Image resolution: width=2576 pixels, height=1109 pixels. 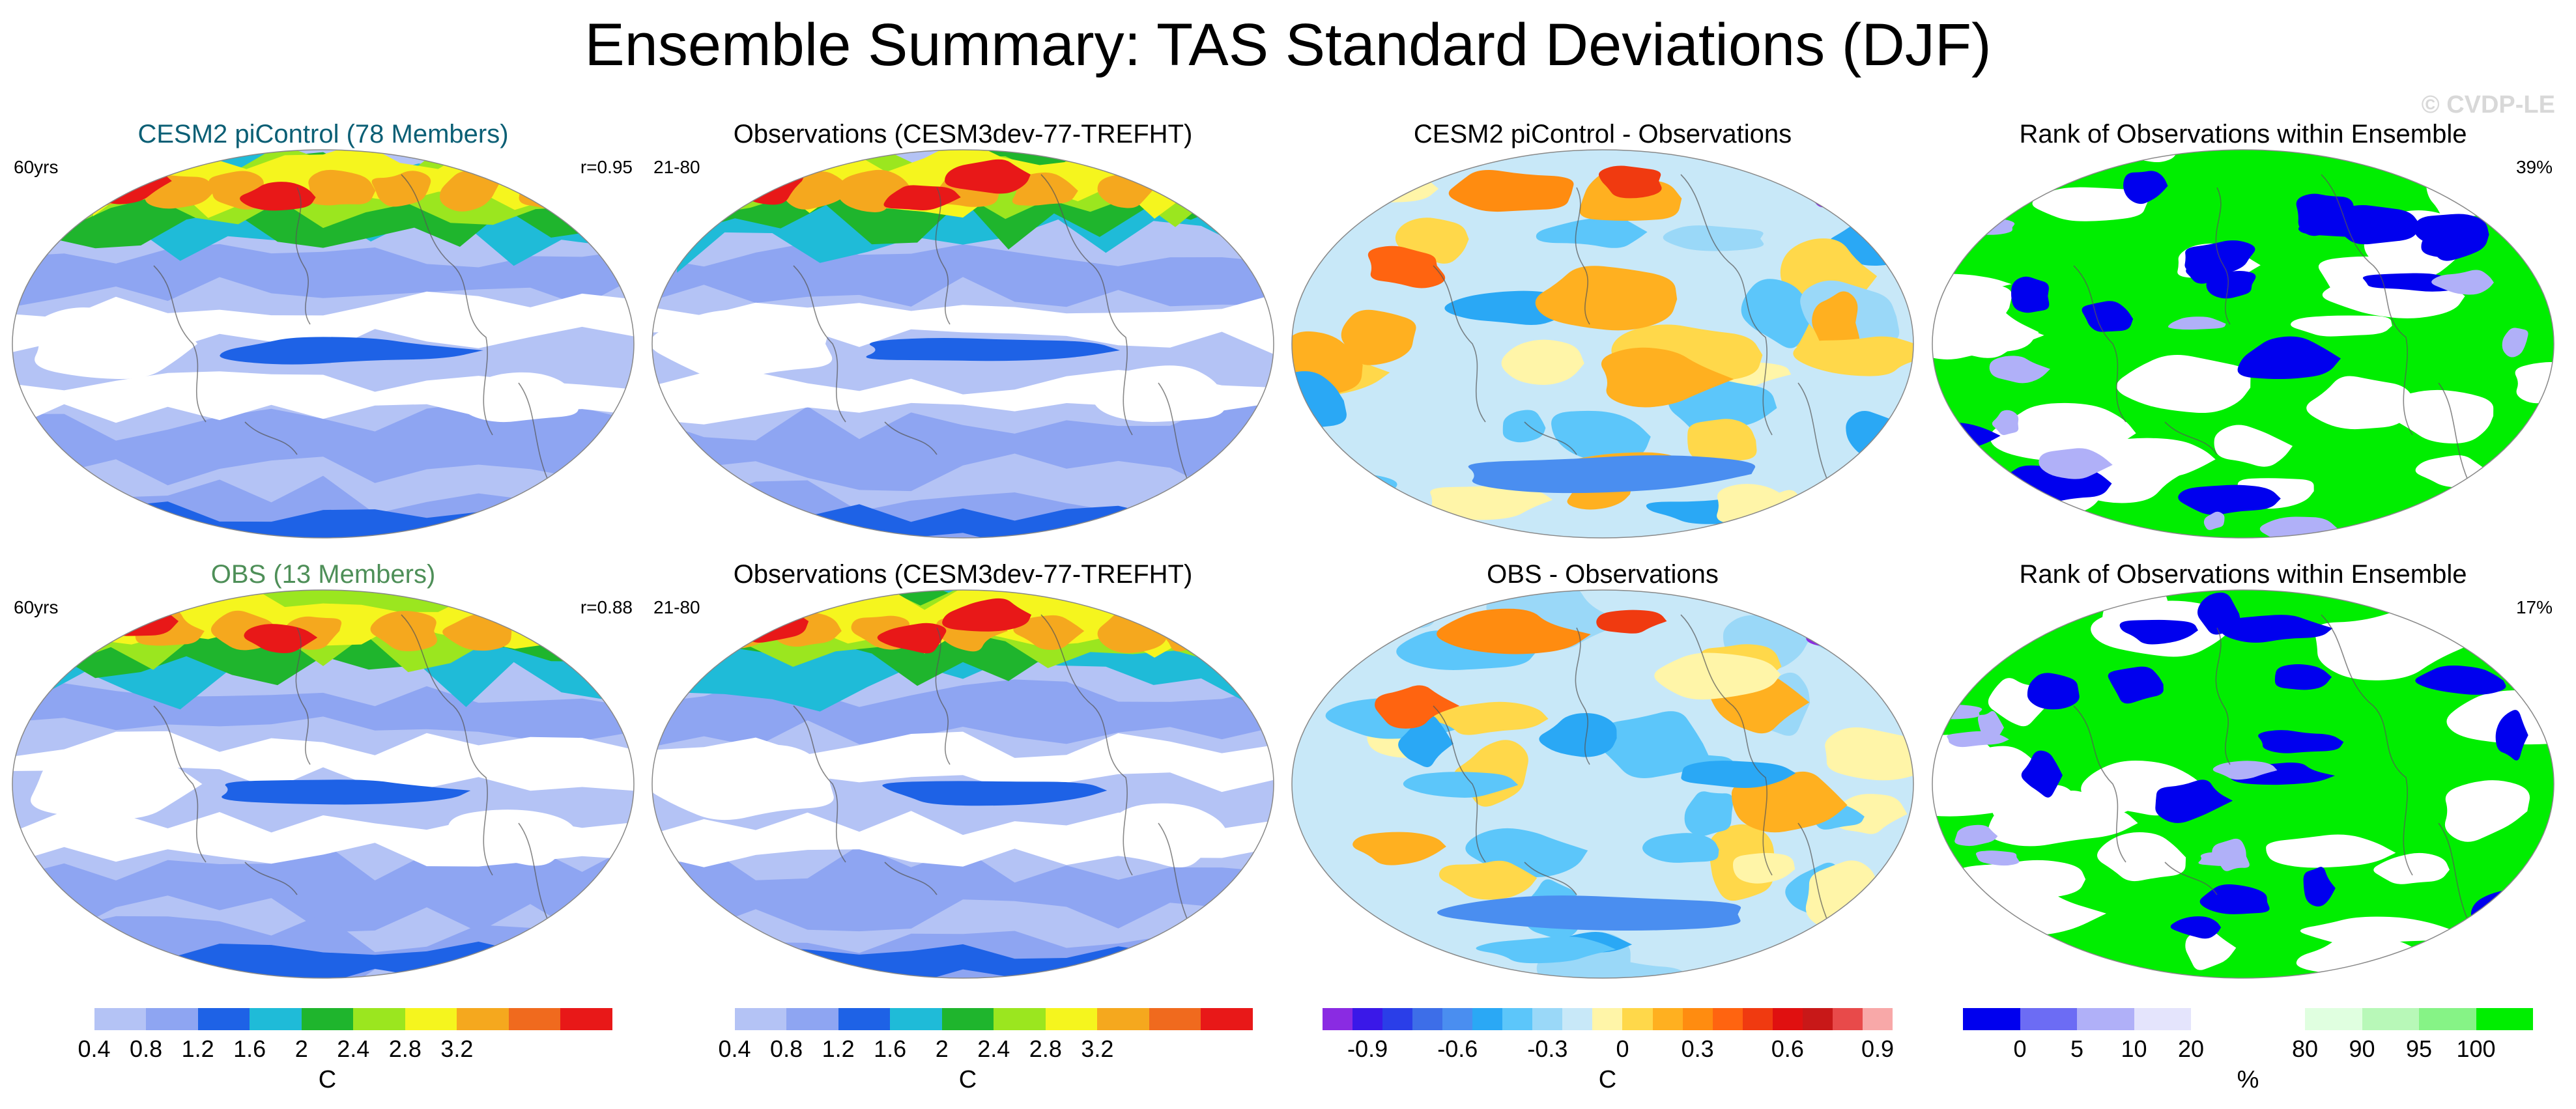 What do you see at coordinates (677, 607) in the screenshot?
I see `panel-left-label: 21-80` at bounding box center [677, 607].